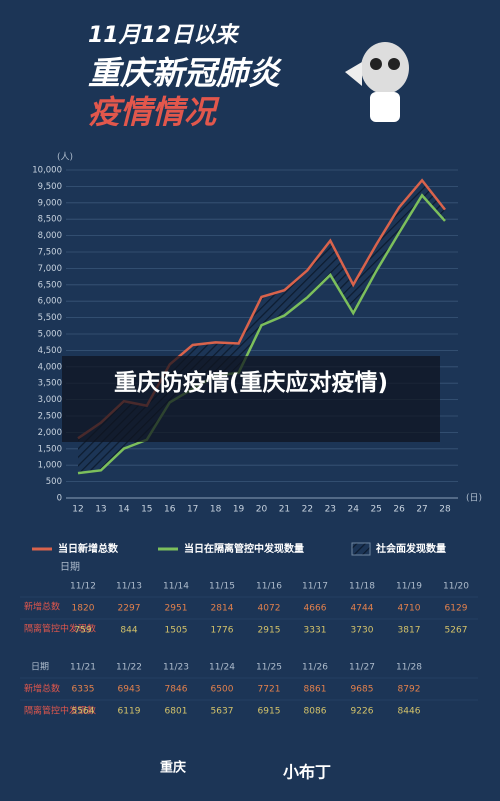 The width and height of the screenshot is (500, 801). What do you see at coordinates (129, 668) in the screenshot?
I see `table-date: 11/22` at bounding box center [129, 668].